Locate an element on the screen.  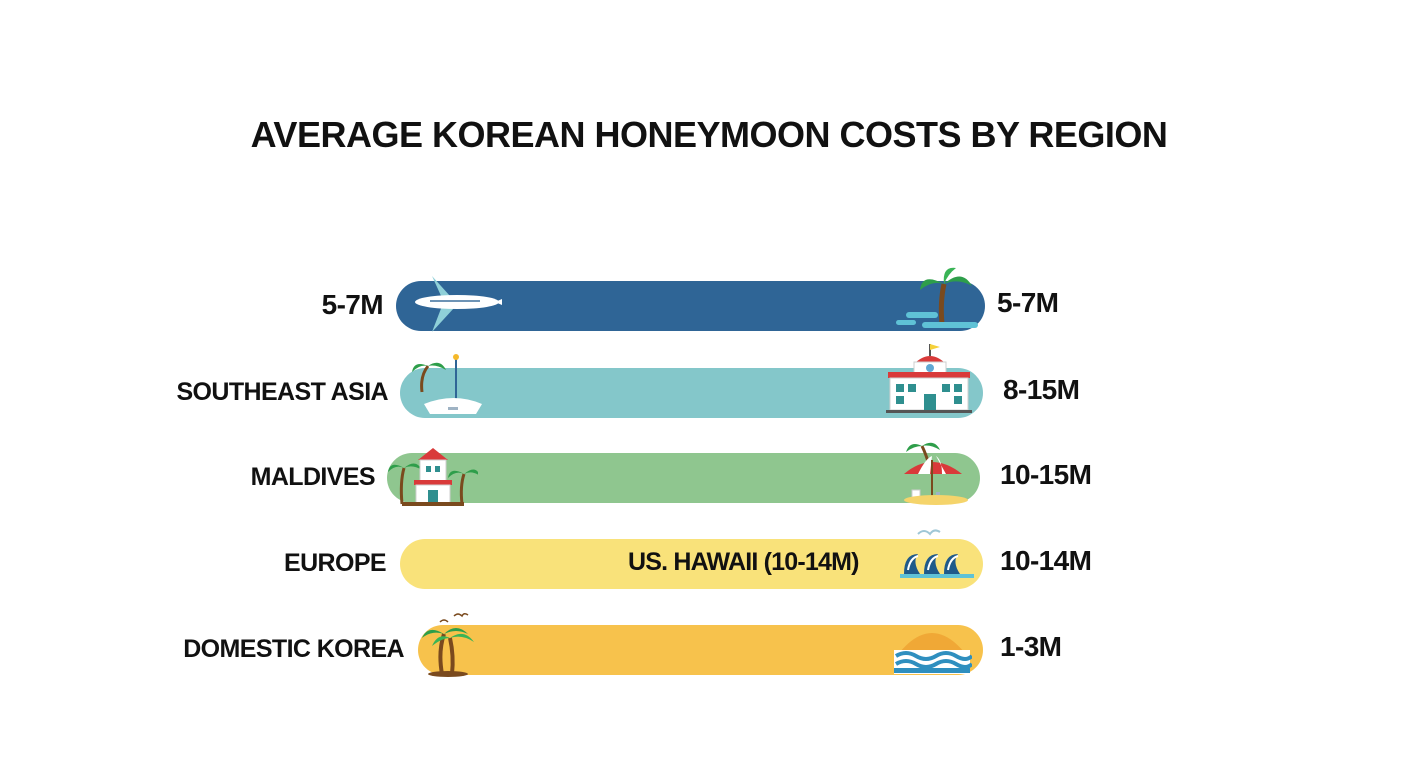
category-label-maldives: MALDIVES is located at coordinates (313, 476).